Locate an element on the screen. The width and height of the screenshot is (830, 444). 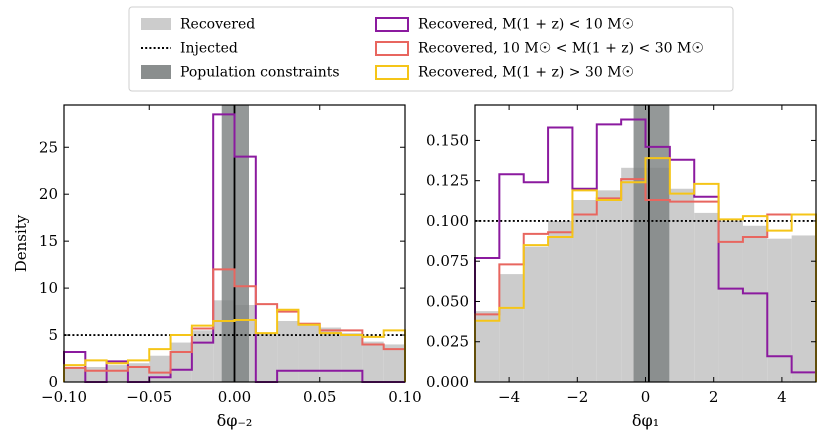
legend-label-mid-mass: Recovered, 10 M☉ < M(1 + z) < 30 M☉ is located at coordinates (561, 49).